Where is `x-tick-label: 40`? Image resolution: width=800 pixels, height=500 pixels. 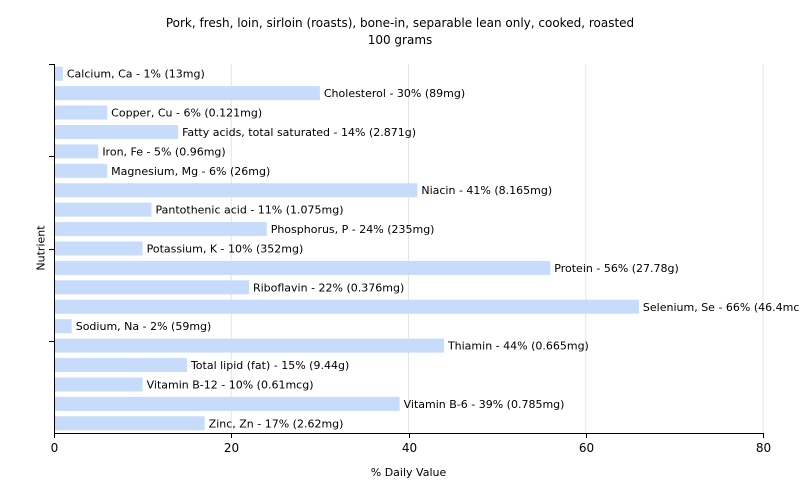
x-tick-label: 40 is located at coordinates (409, 448).